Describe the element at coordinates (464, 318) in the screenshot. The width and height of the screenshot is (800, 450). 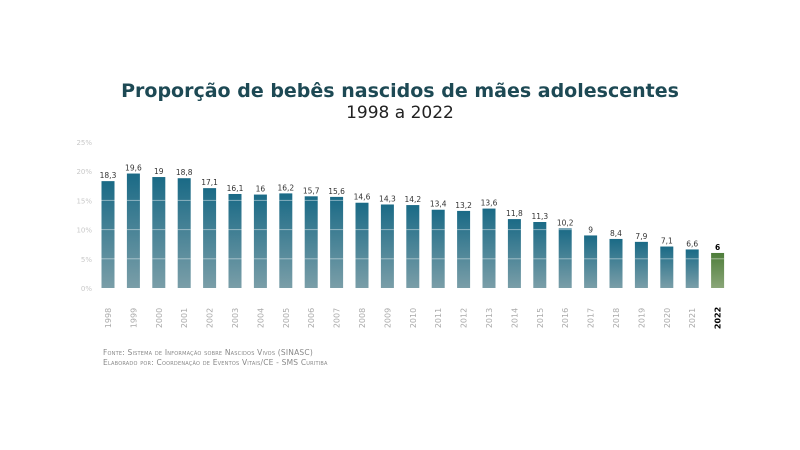
I see `x-tick-label: 2012` at that location.